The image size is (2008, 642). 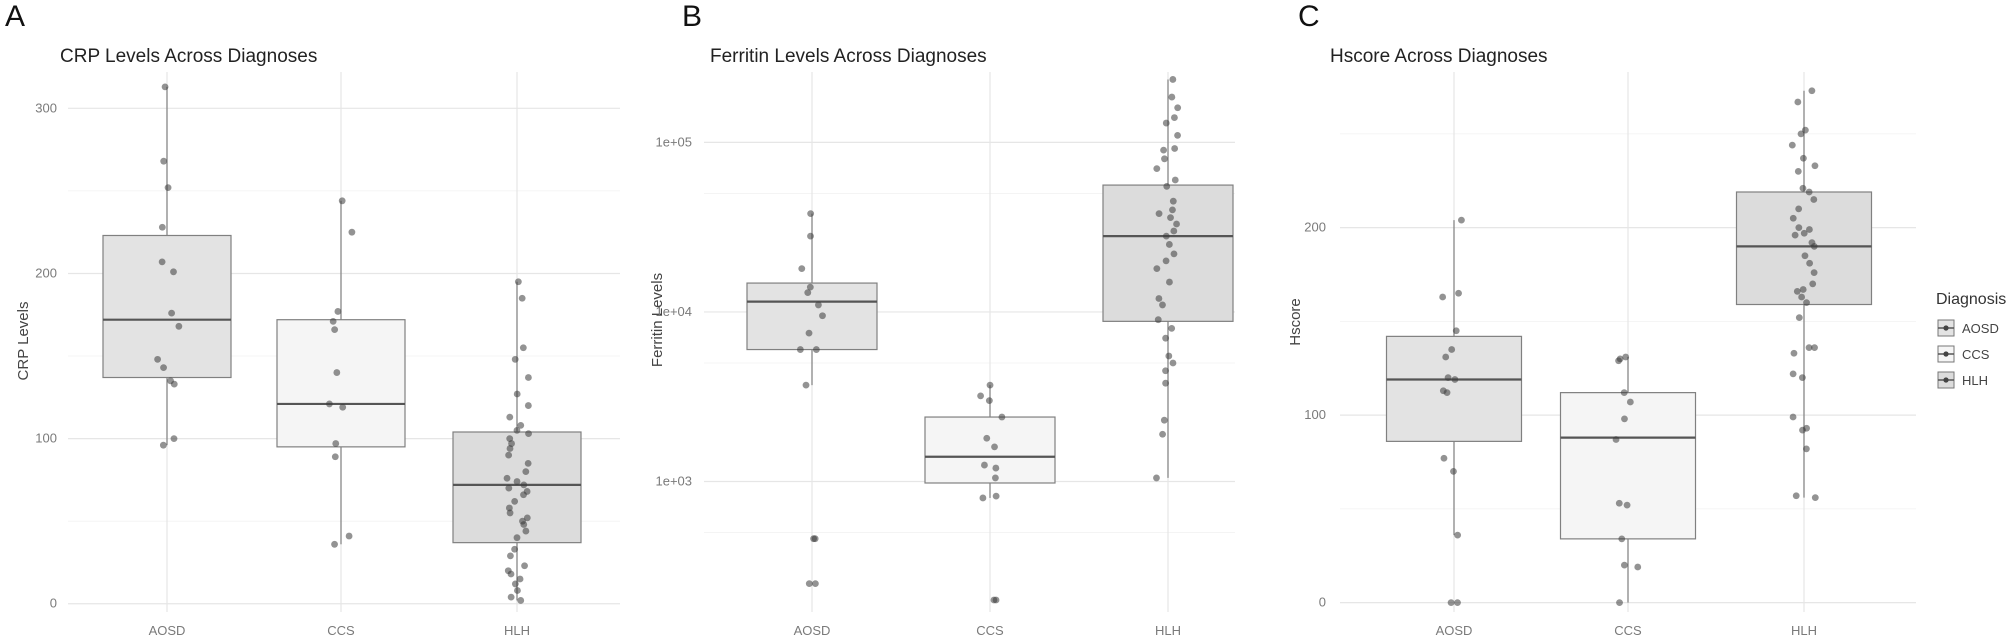 I want to click on panel-a-y-tick-label: 100, so click(x=46, y=438).